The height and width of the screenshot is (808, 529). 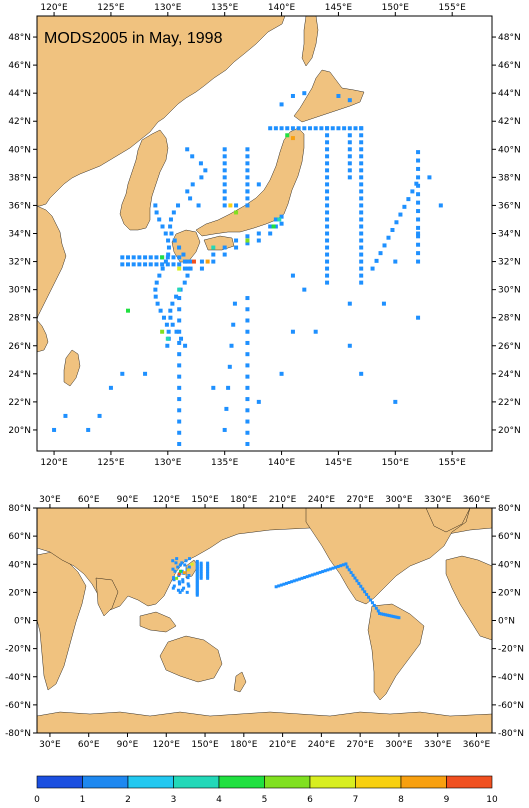 I want to click on lat-tick-label: 46°N, so click(x=509, y=66).